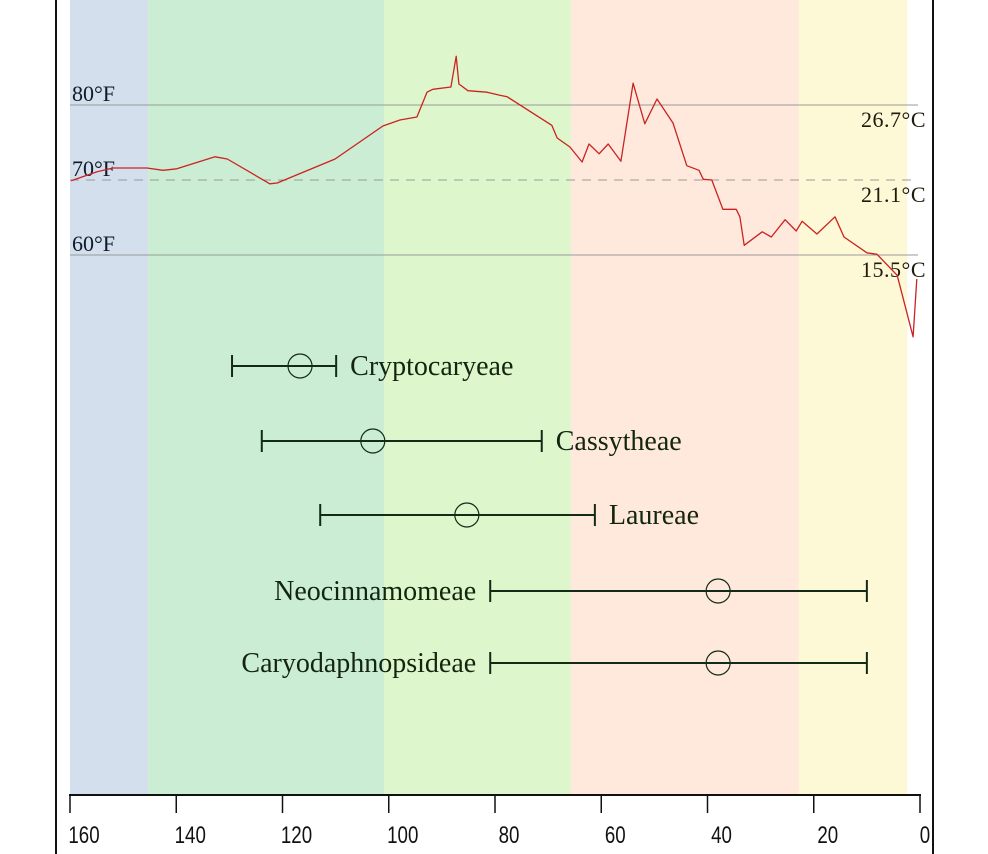  Describe the element at coordinates (509, 835) in the screenshot. I see `x-tick-label: 80` at that location.